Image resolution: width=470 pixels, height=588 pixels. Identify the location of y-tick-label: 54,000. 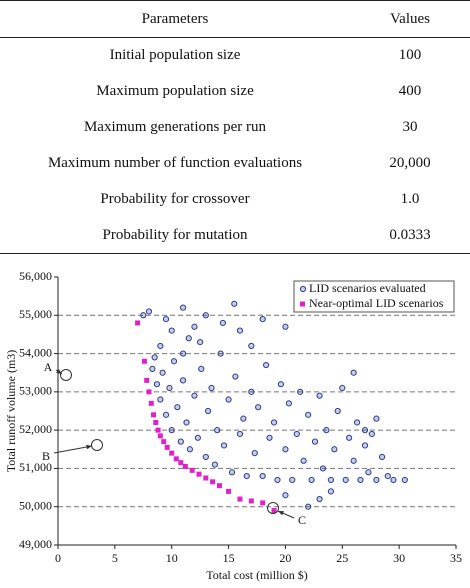
(35, 352).